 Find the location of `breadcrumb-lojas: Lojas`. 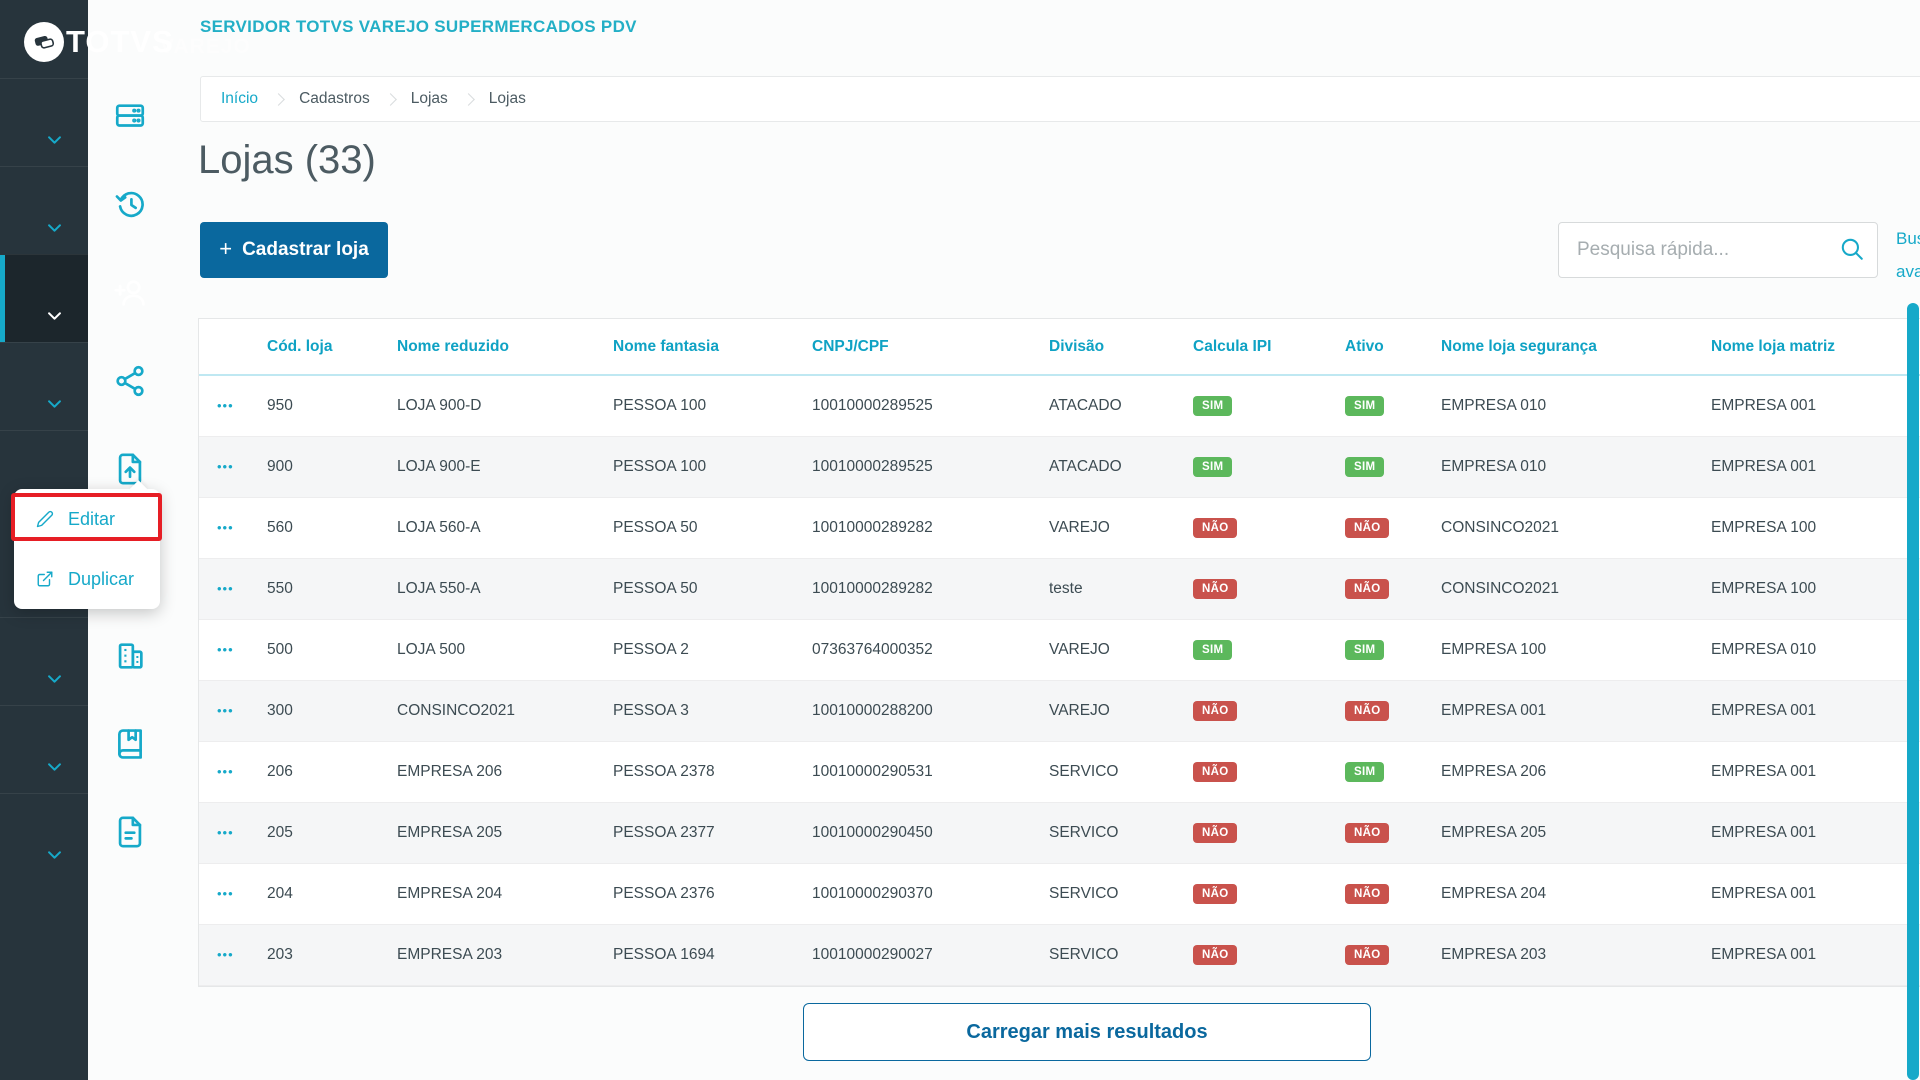

breadcrumb-lojas: Lojas is located at coordinates (429, 98).